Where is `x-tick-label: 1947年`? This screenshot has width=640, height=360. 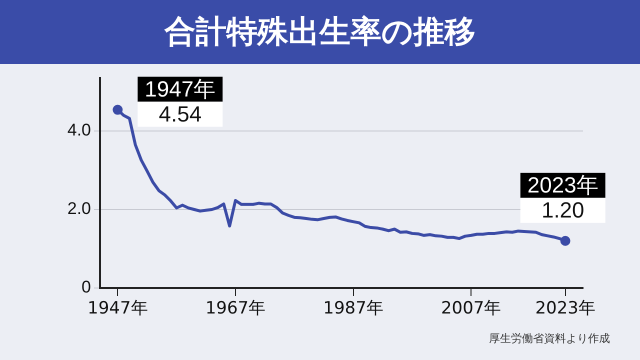
x-tick-label: 1947年 is located at coordinates (118, 308).